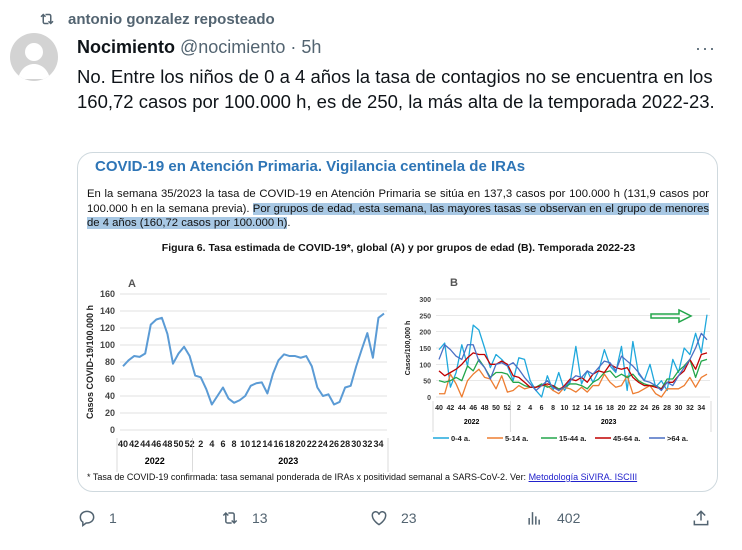  What do you see at coordinates (516, 438) in the screenshot?
I see `legend-label: 5-14 a.` at bounding box center [516, 438].